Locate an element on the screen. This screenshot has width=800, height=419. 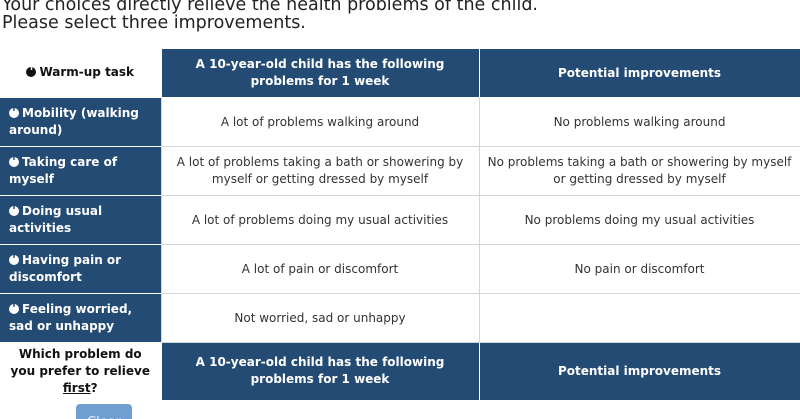
clear-button: Clear is located at coordinates (104, 411).